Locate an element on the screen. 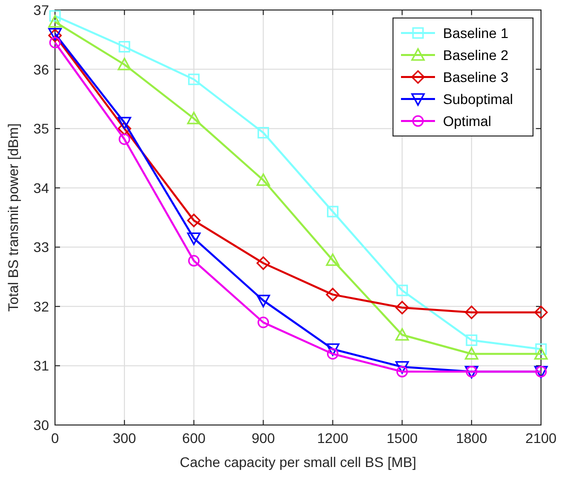 This screenshot has height=485, width=574. legend-label: Baseline 1 is located at coordinates (476, 33).